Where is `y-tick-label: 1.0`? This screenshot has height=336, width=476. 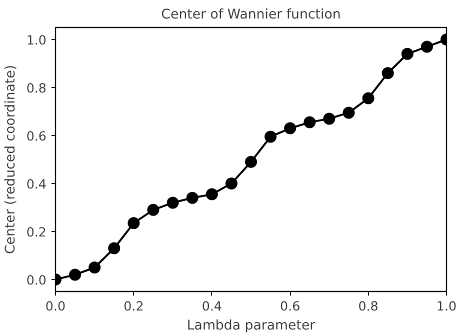
y-tick-label: 1.0 is located at coordinates (36, 40).